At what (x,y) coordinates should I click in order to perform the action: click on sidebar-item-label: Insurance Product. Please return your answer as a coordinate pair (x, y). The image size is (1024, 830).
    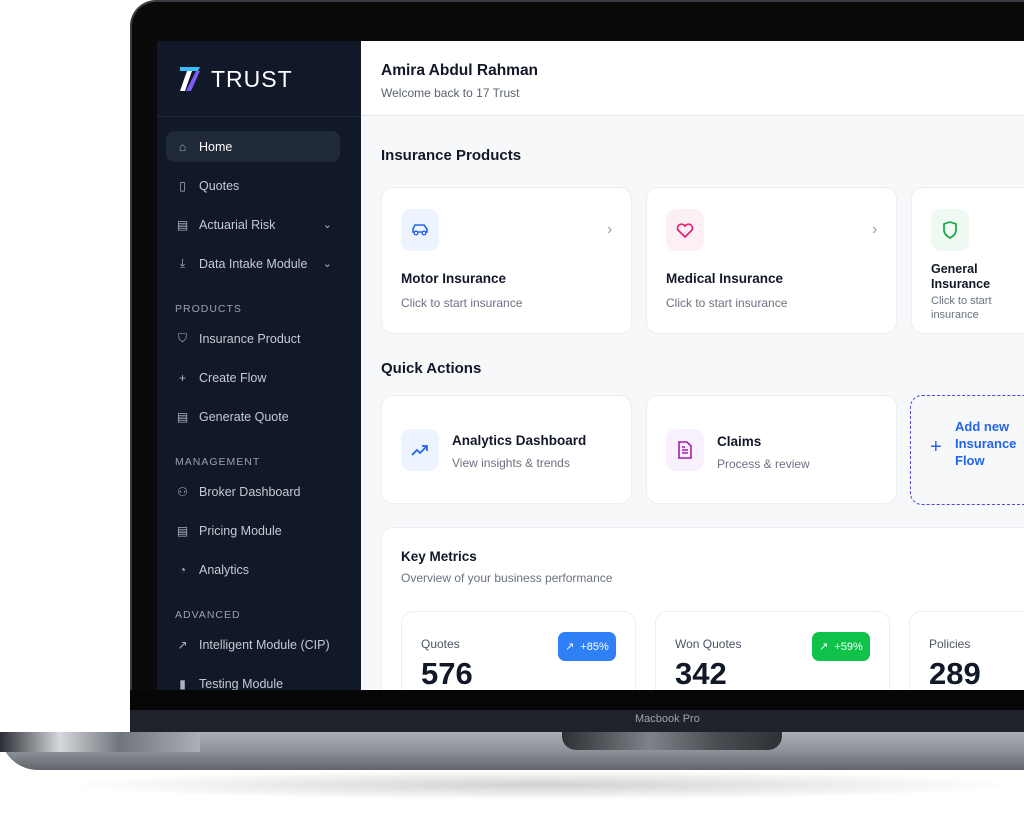
    Looking at the image, I should click on (250, 338).